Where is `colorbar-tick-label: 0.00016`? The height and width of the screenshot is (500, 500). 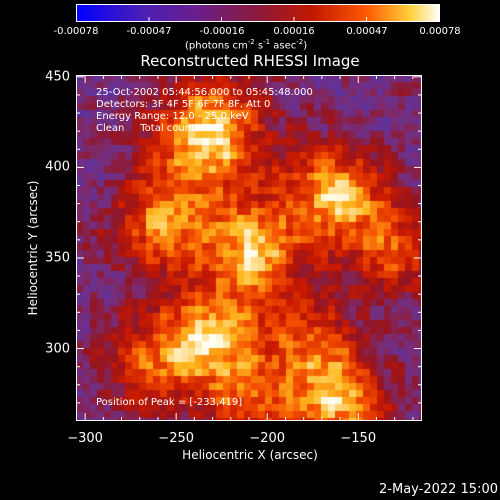 colorbar-tick-label: 0.00016 is located at coordinates (294, 31).